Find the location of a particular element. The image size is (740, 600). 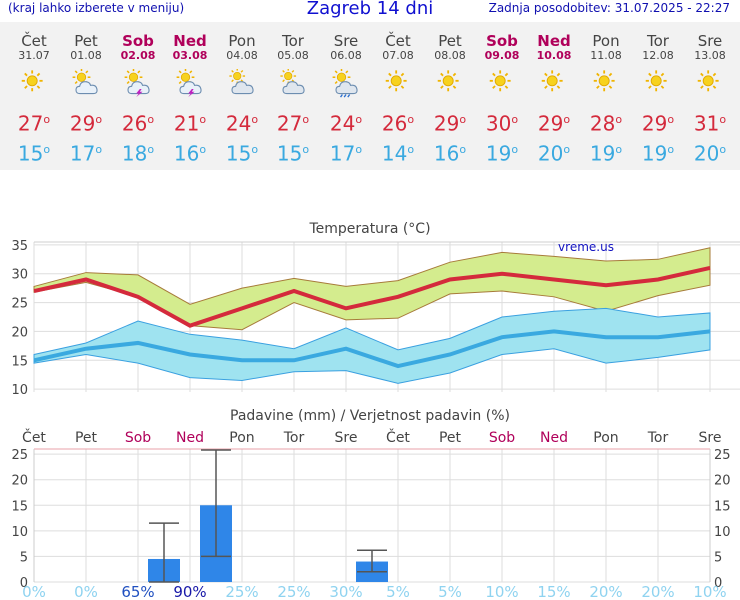

day-date: 09.08 is located at coordinates (502, 55).